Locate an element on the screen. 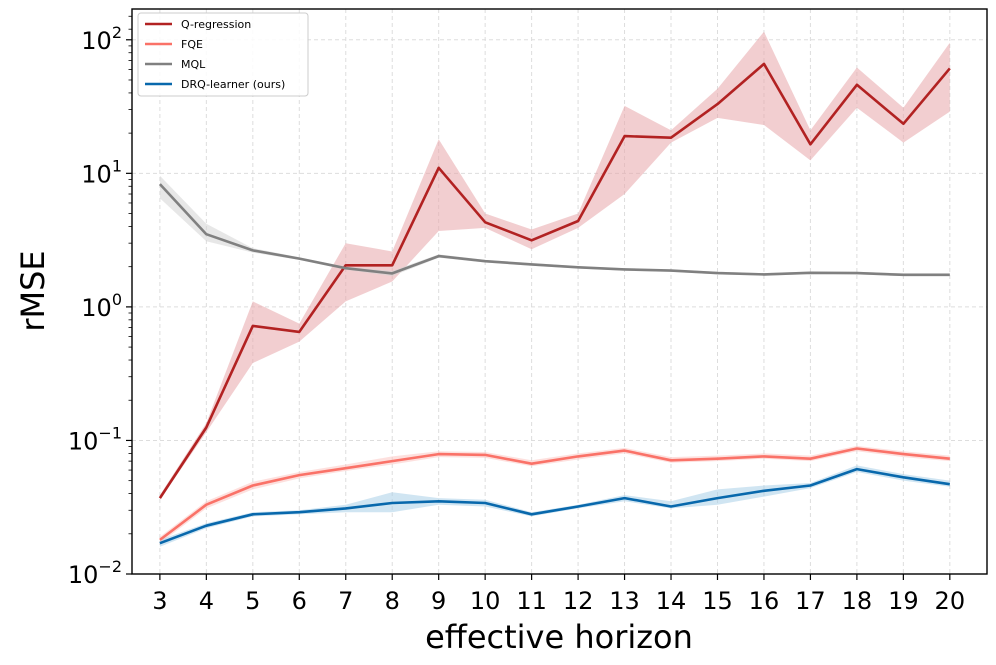  legend: Q-regression FQE MQL DRQ-learner (ours) is located at coordinates (223, 54).